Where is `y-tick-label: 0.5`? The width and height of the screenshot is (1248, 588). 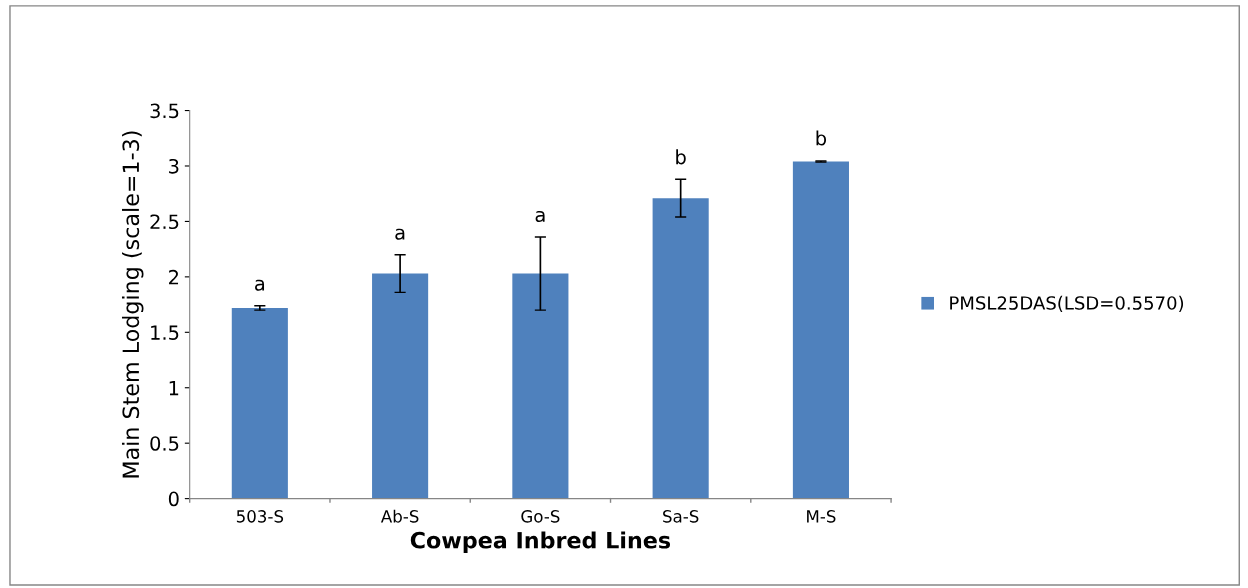 y-tick-label: 0.5 is located at coordinates (164, 443).